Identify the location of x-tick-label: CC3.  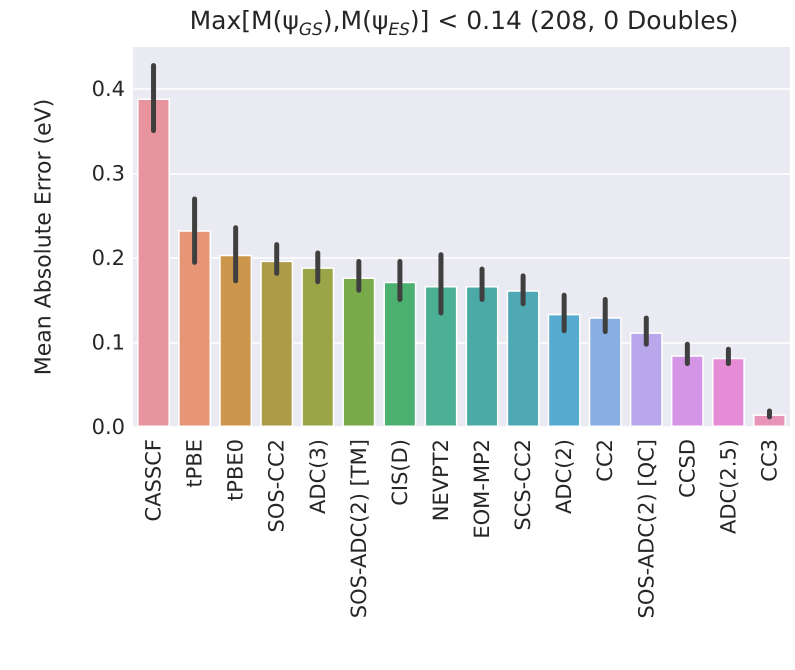
(769, 460).